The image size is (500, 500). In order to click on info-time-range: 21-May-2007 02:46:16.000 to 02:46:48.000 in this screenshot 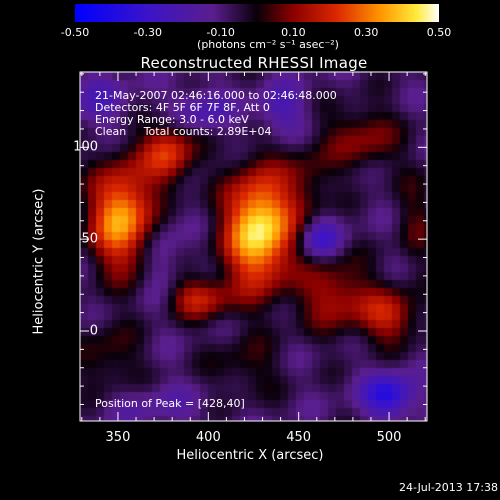, I will do `click(216, 95)`.